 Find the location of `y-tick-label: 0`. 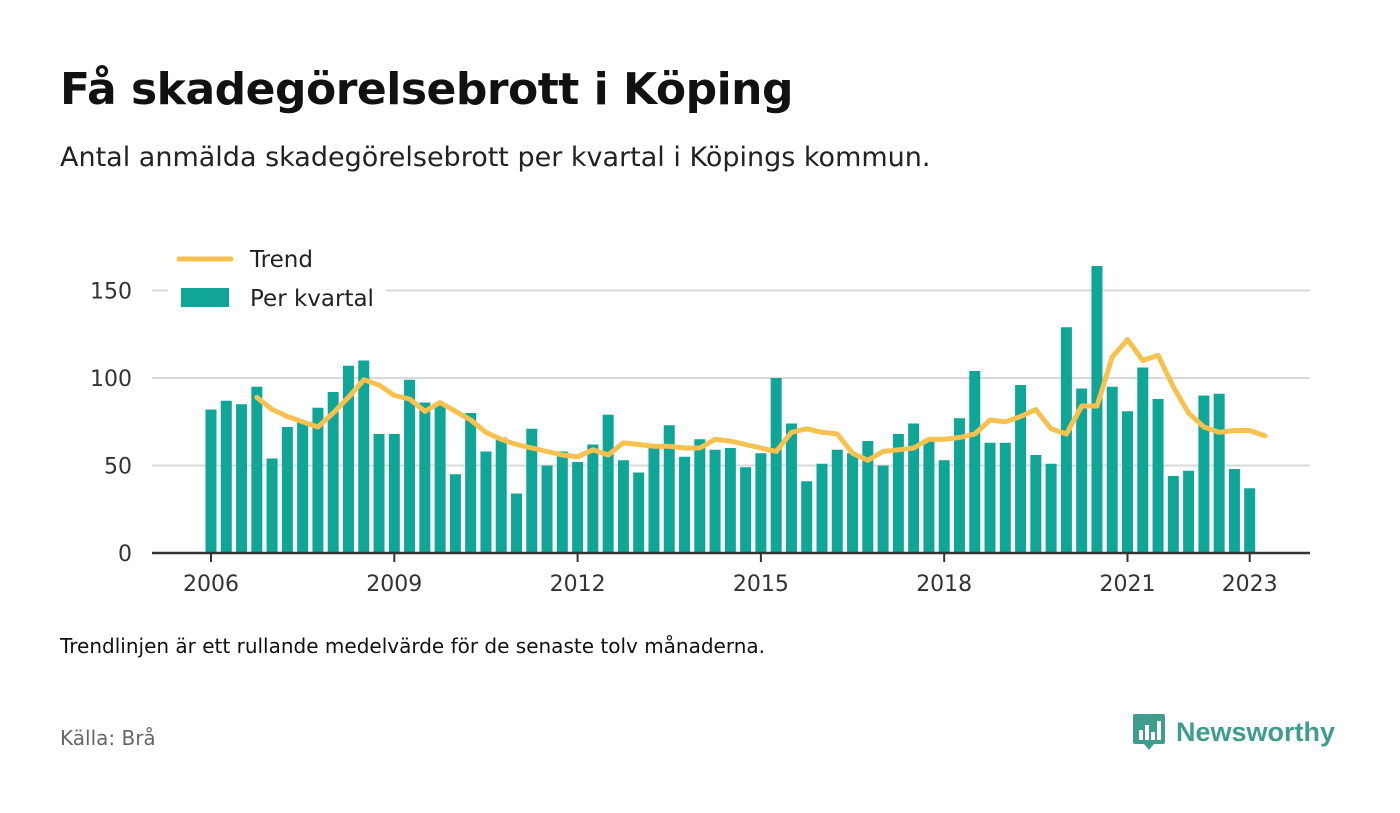

y-tick-label: 0 is located at coordinates (125, 554).